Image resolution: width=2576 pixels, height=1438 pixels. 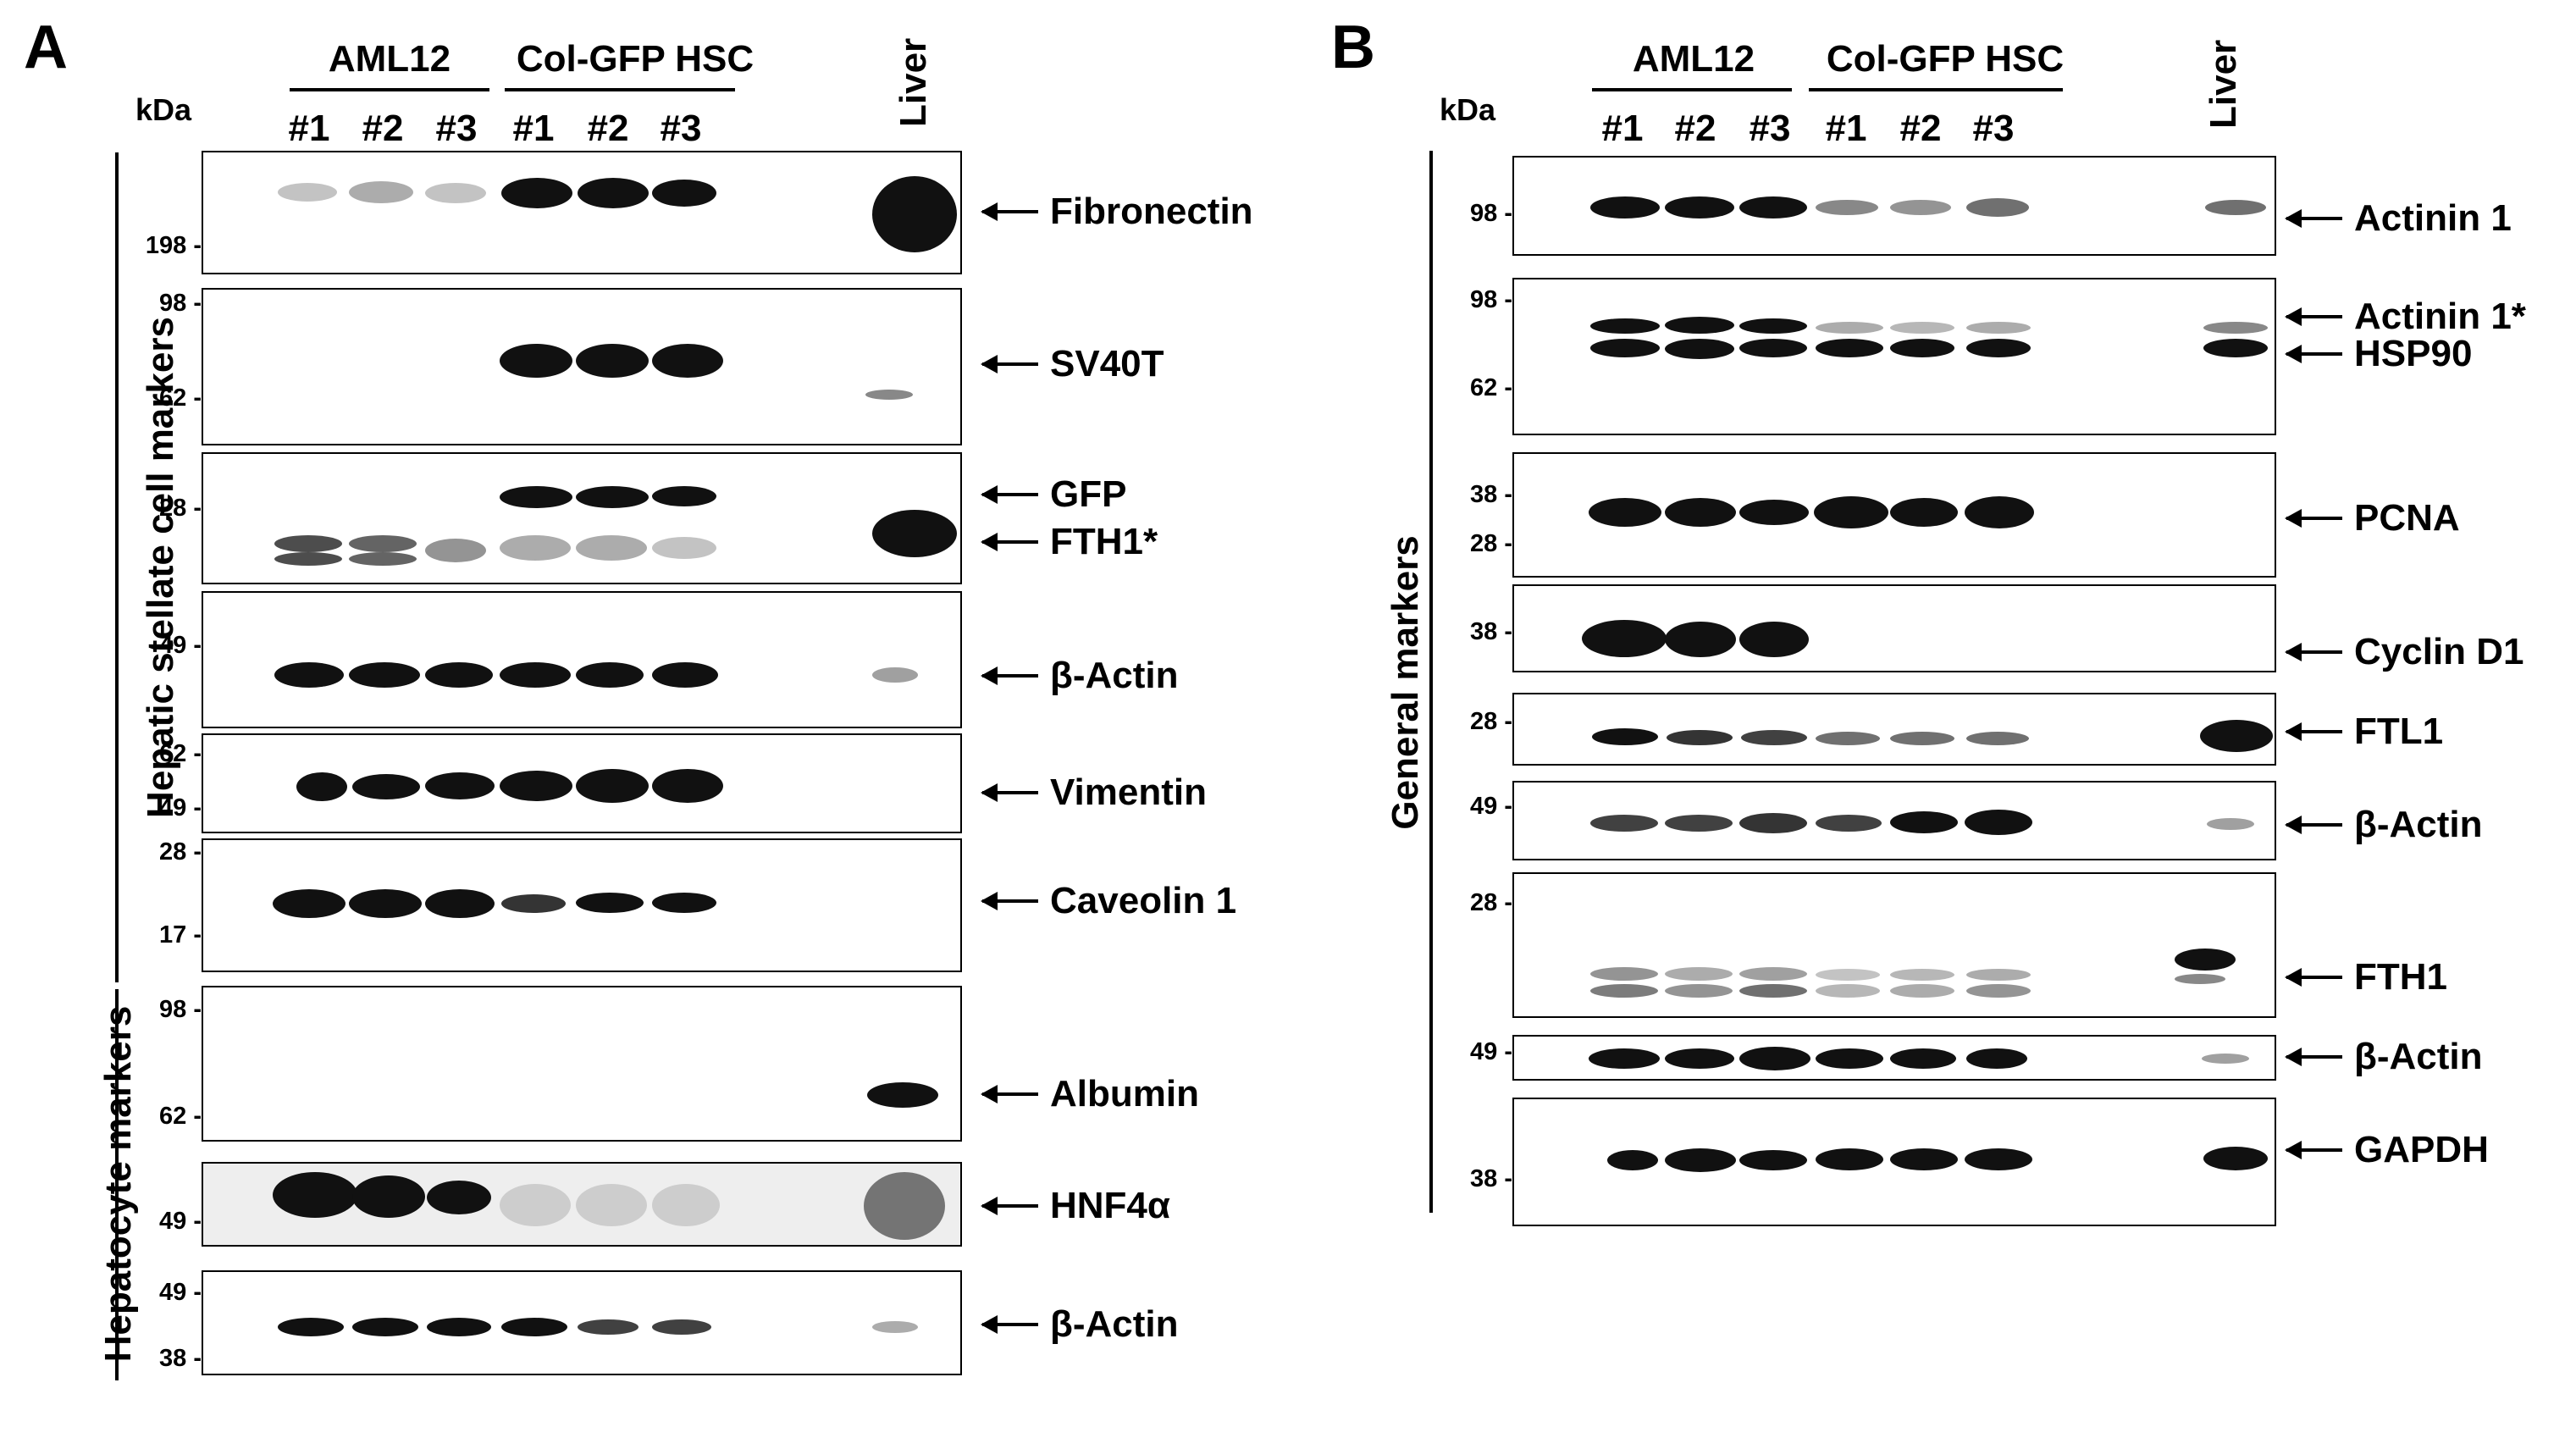 I want to click on panel-a-kda-header: kDa, so click(x=163, y=109).